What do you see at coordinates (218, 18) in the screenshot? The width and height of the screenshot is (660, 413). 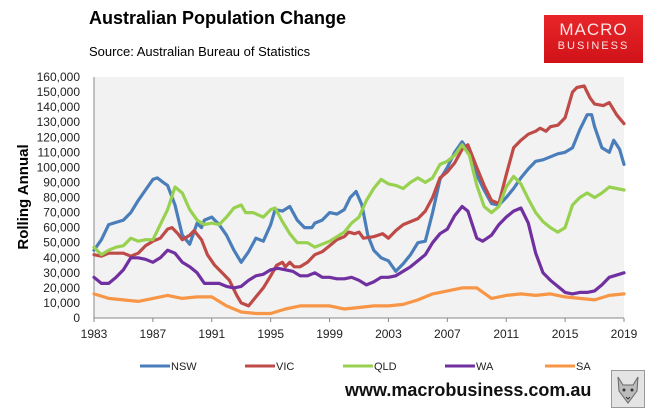 I see `chart-title: Australian Population Change` at bounding box center [218, 18].